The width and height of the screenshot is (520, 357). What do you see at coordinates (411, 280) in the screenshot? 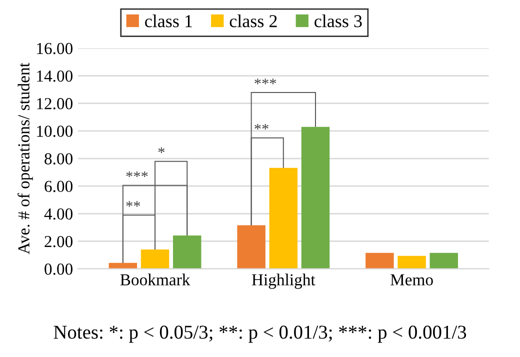
I see `x-tick-label: Memo` at bounding box center [411, 280].